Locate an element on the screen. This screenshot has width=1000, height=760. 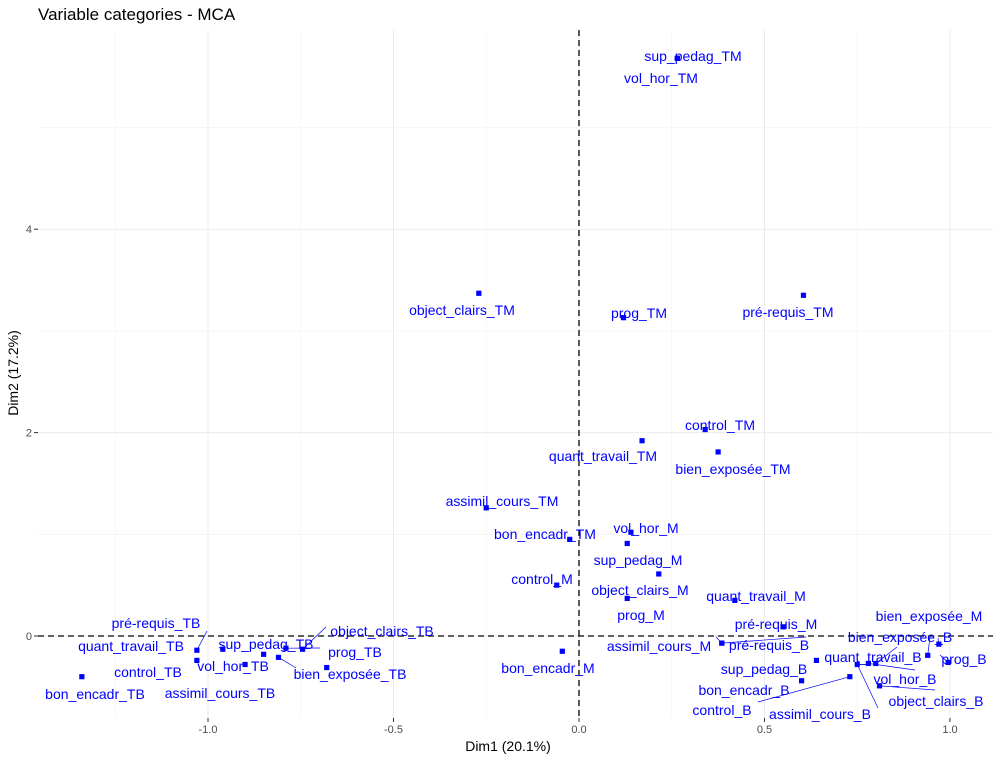
point-label: assimil_cours_B is located at coordinates (820, 714).